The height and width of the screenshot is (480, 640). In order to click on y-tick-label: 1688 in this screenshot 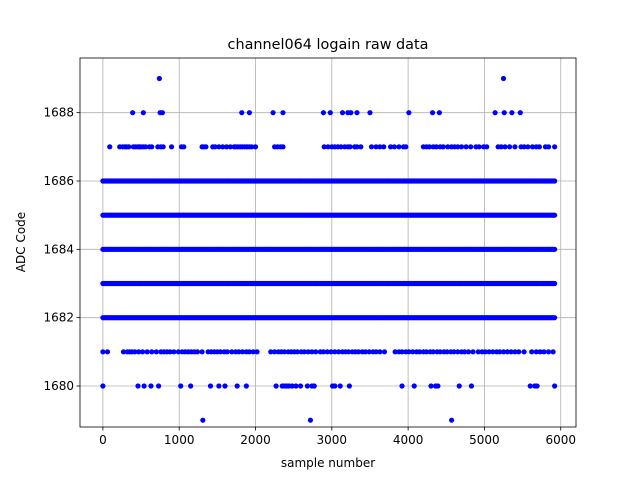, I will do `click(58, 113)`.